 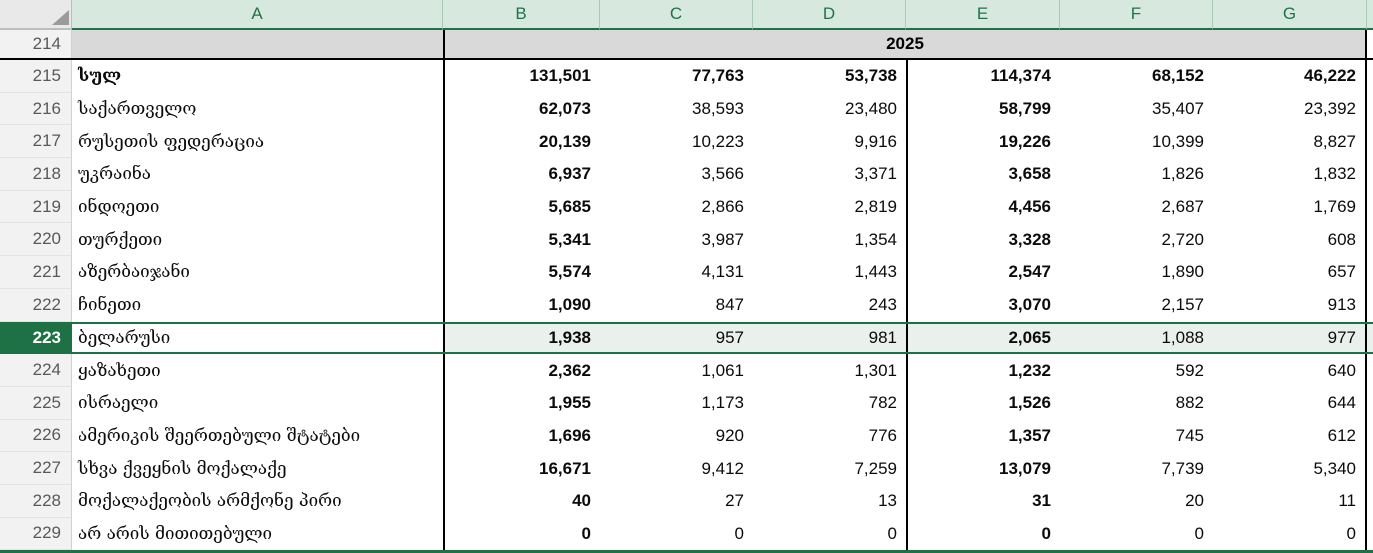 What do you see at coordinates (120, 239) in the screenshot?
I see `country-label-cell: თურქეთი` at bounding box center [120, 239].